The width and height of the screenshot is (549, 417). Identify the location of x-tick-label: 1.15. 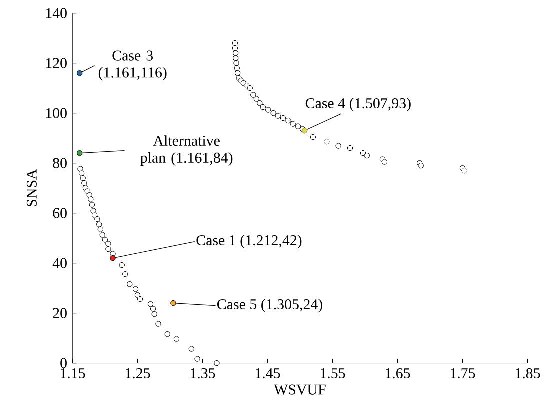
(73, 373).